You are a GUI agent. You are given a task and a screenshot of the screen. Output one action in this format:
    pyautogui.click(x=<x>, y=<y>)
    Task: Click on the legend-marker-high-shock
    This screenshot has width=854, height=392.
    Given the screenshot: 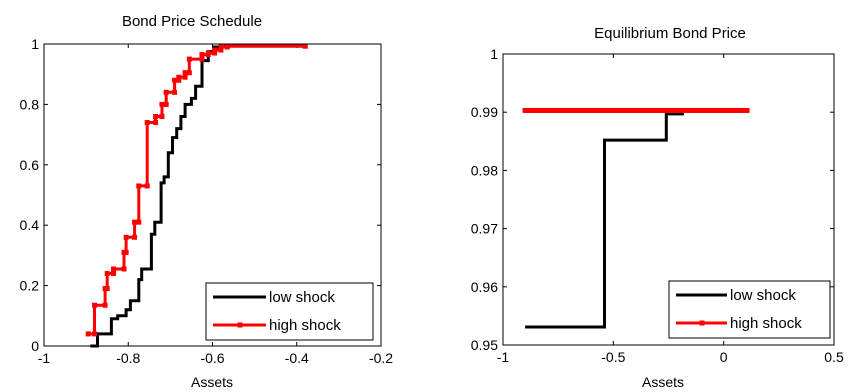 What is the action you would take?
    pyautogui.click(x=240, y=325)
    